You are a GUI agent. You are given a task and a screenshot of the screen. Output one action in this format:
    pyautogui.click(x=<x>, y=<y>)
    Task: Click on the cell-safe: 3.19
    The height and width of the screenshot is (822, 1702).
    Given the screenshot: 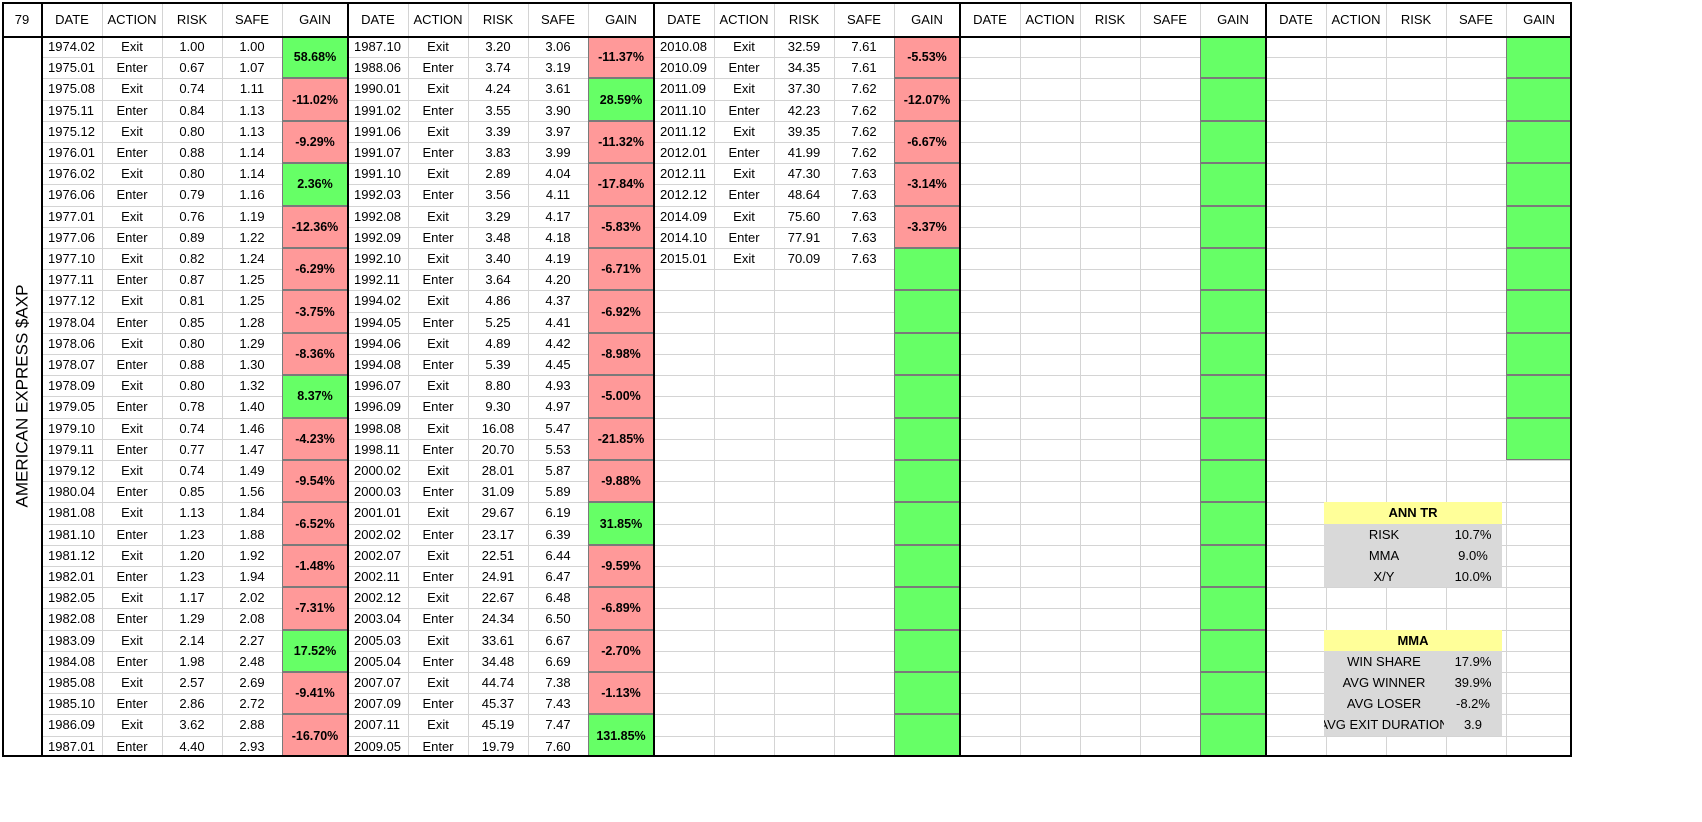 What is the action you would take?
    pyautogui.click(x=558, y=68)
    